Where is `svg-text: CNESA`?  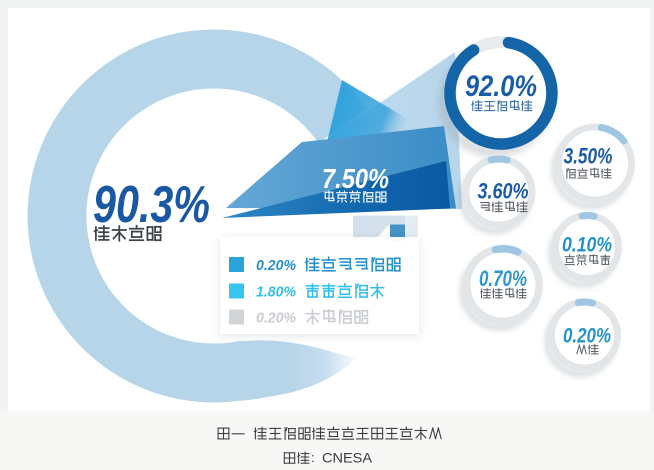 svg-text: CNESA is located at coordinates (347, 458).